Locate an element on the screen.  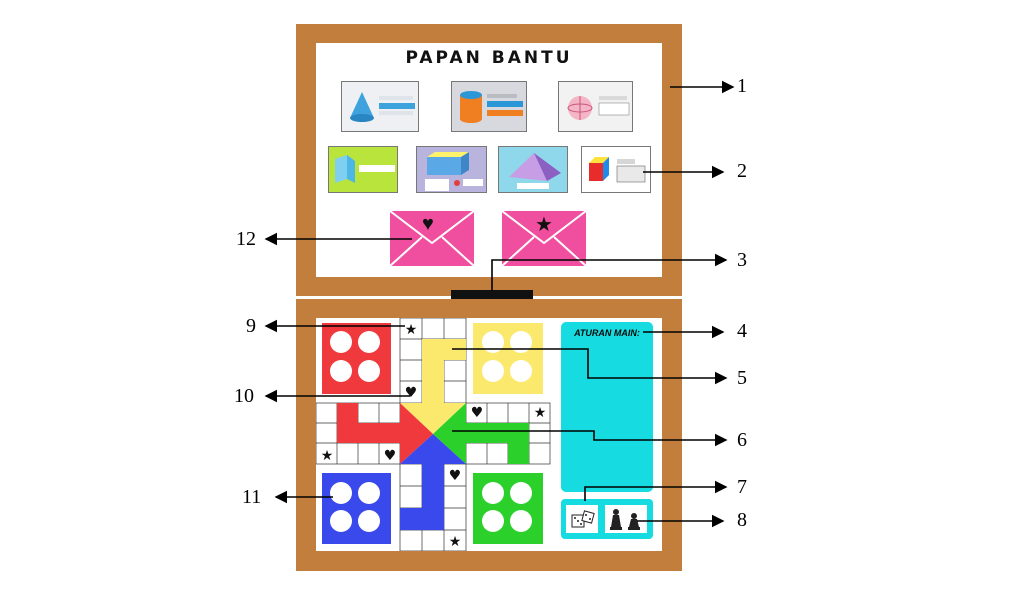
center-red is located at coordinates (416, 433).